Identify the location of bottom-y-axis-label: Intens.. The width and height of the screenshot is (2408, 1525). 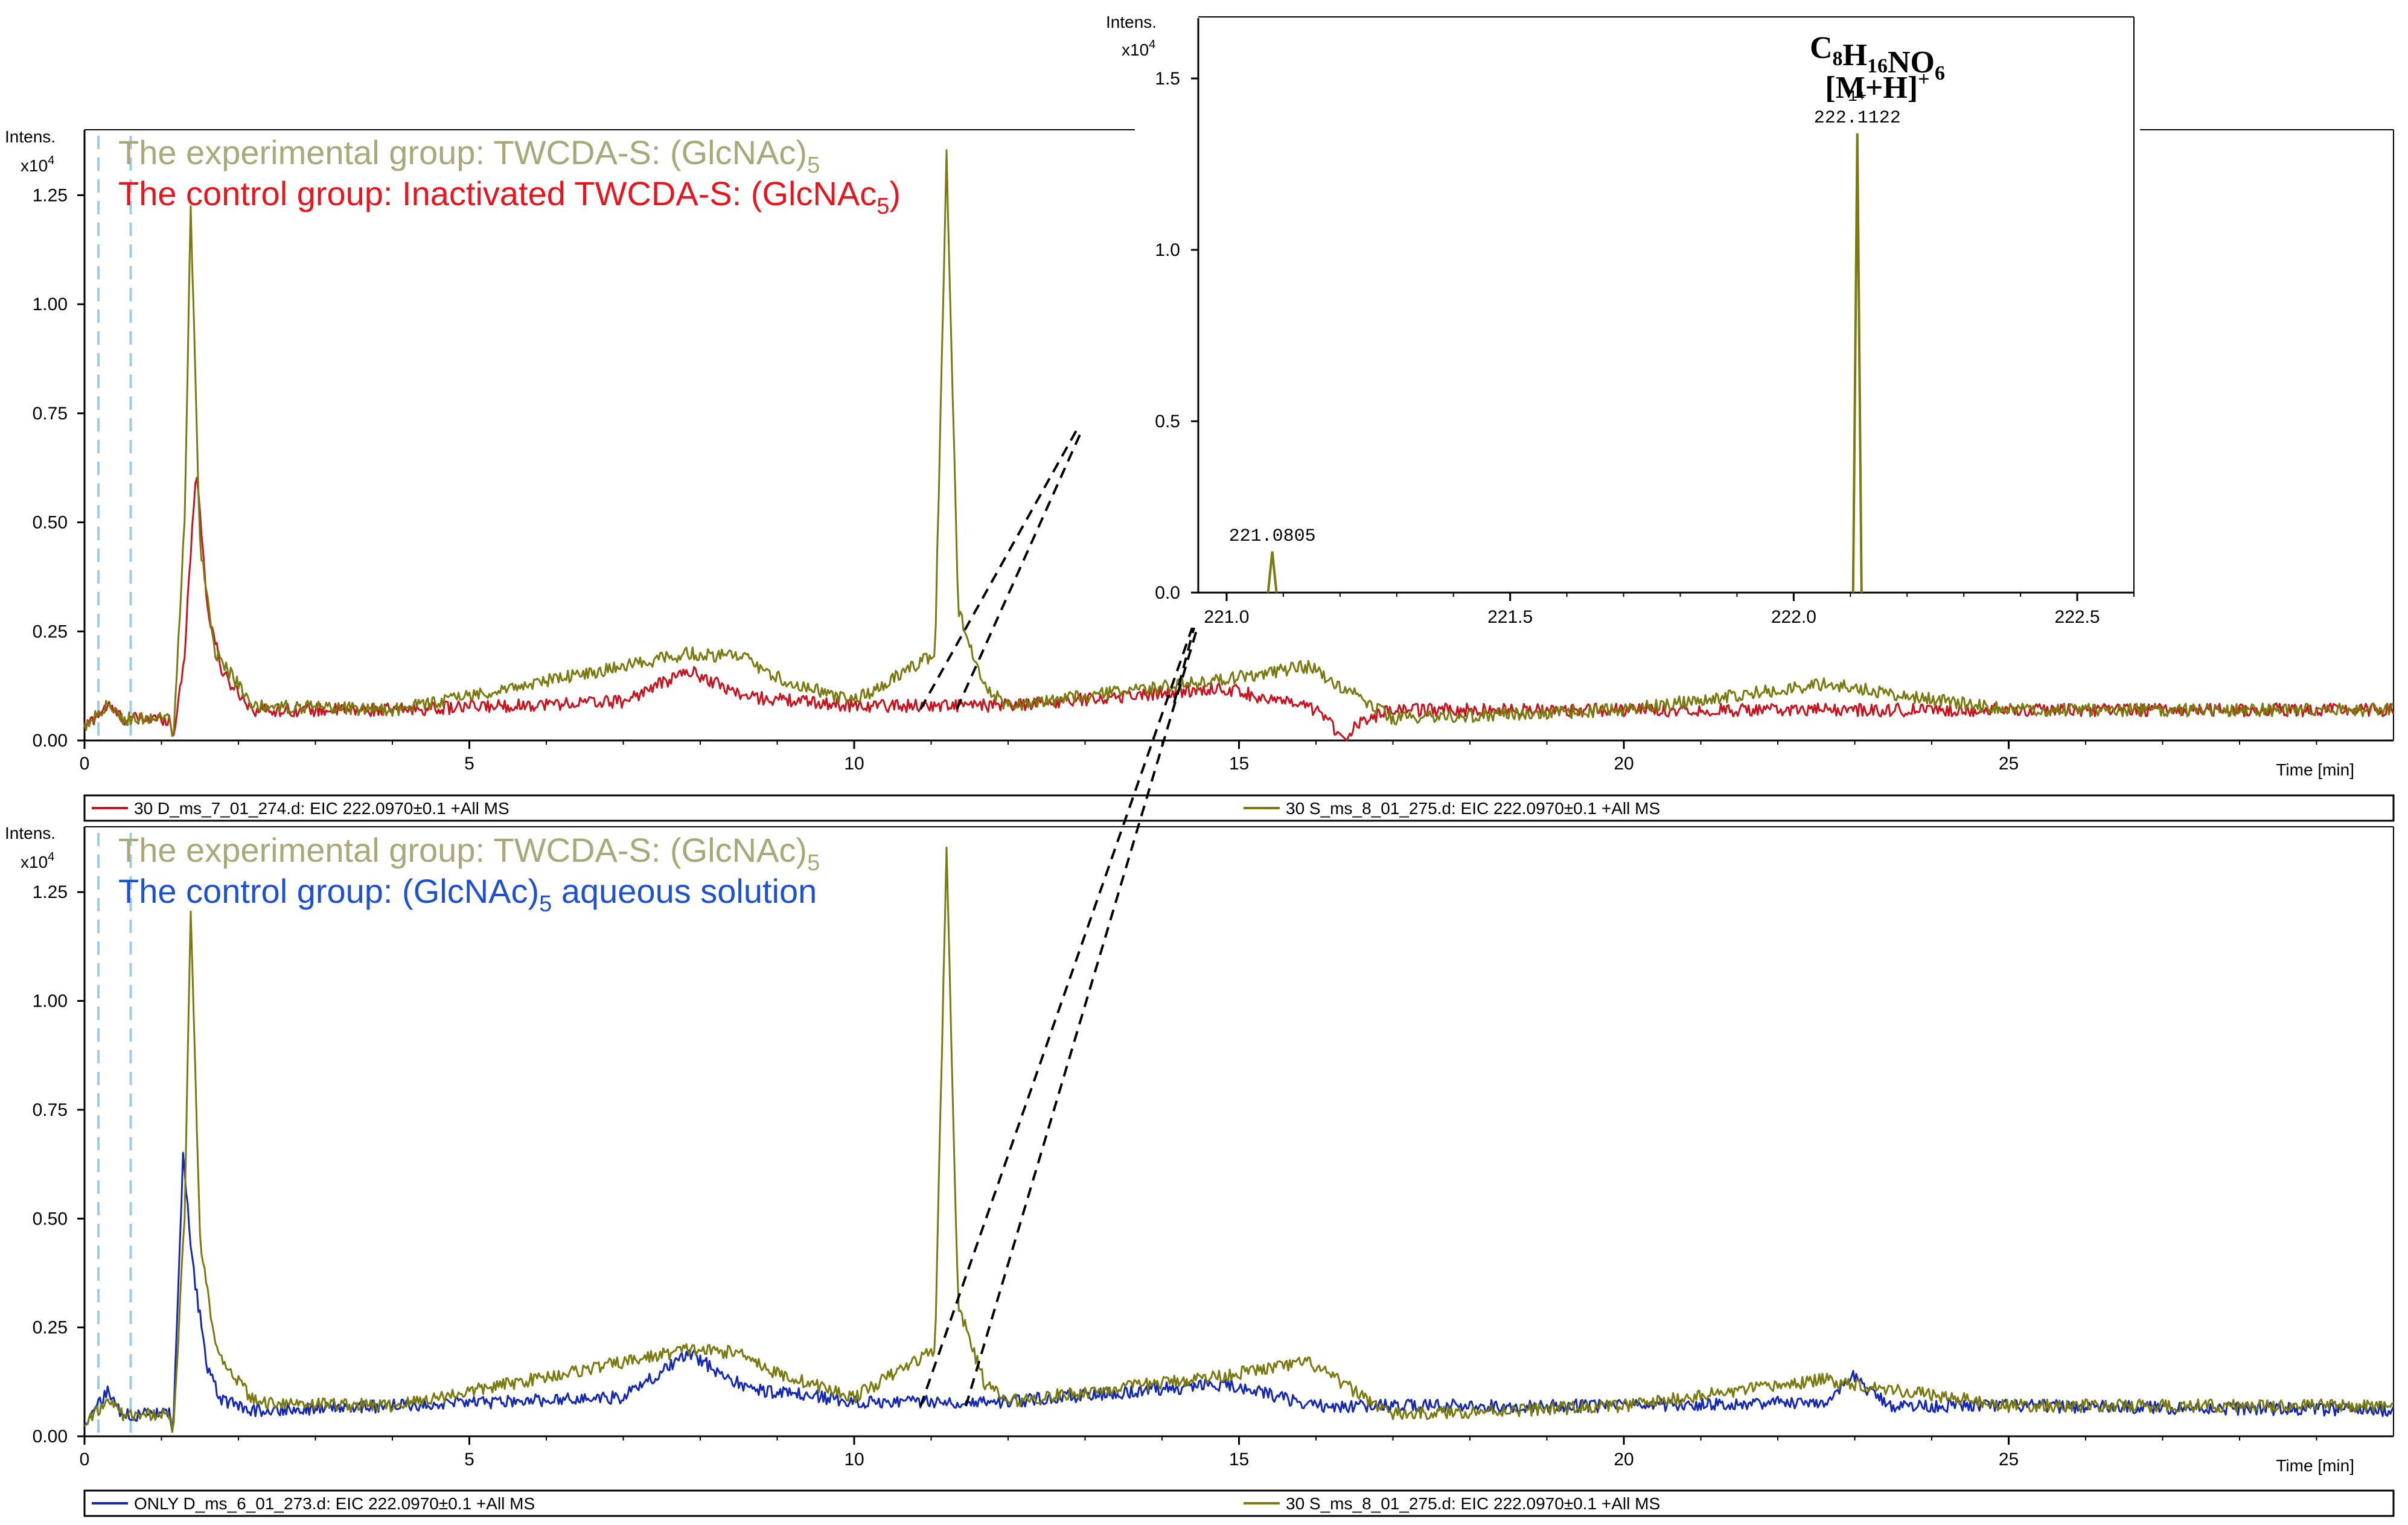
(30, 833).